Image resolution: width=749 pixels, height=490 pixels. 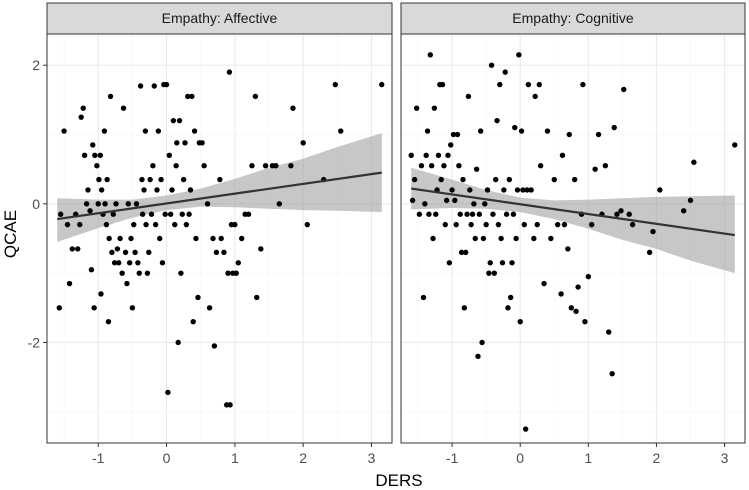 What do you see at coordinates (219, 18) in the screenshot?
I see `strip-header` at bounding box center [219, 18].